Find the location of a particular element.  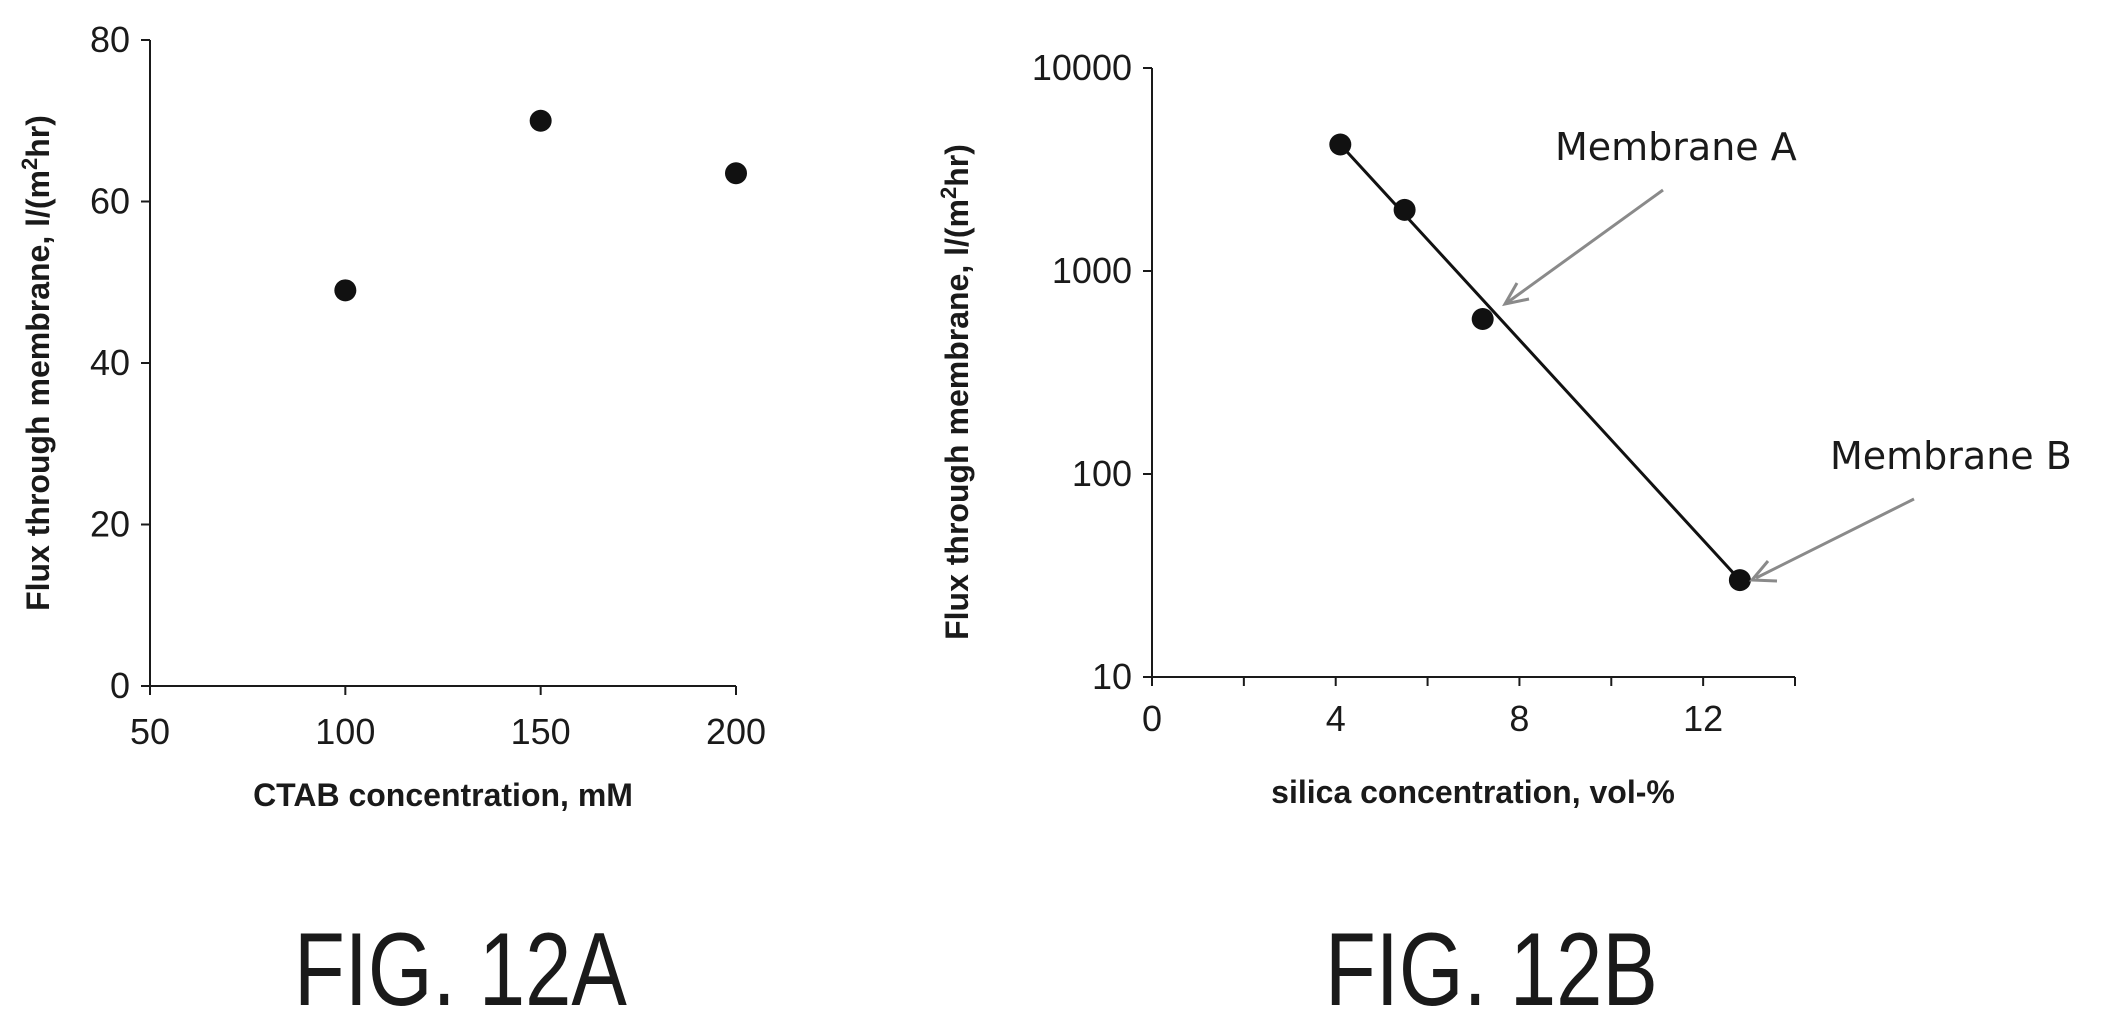

chart-a-y-ticks: 0 20 40 60 80 is located at coordinates (120, 362).